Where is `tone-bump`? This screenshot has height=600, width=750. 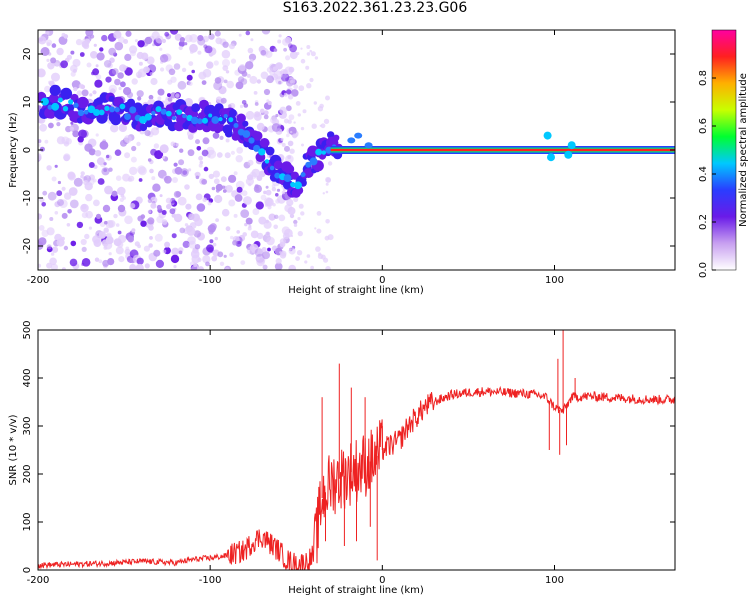
tone-bump is located at coordinates (568, 154).